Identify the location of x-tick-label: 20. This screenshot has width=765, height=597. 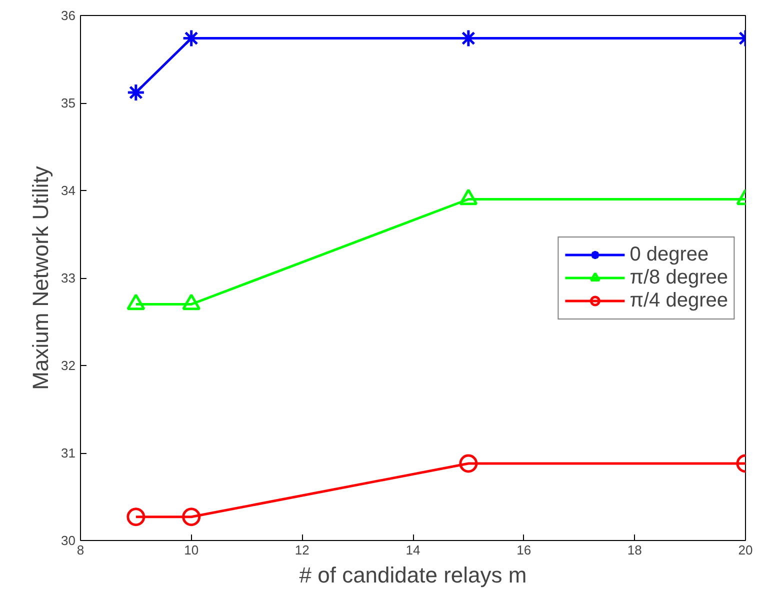
(745, 550).